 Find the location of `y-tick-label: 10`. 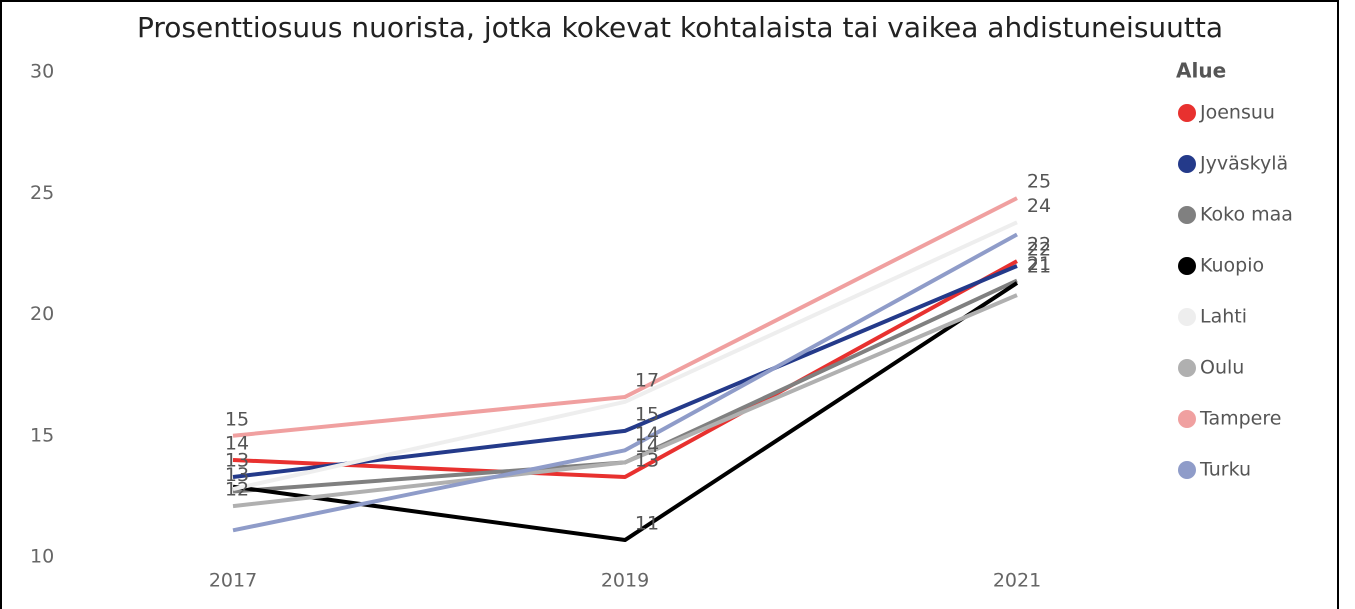

y-tick-label: 10 is located at coordinates (42, 557).